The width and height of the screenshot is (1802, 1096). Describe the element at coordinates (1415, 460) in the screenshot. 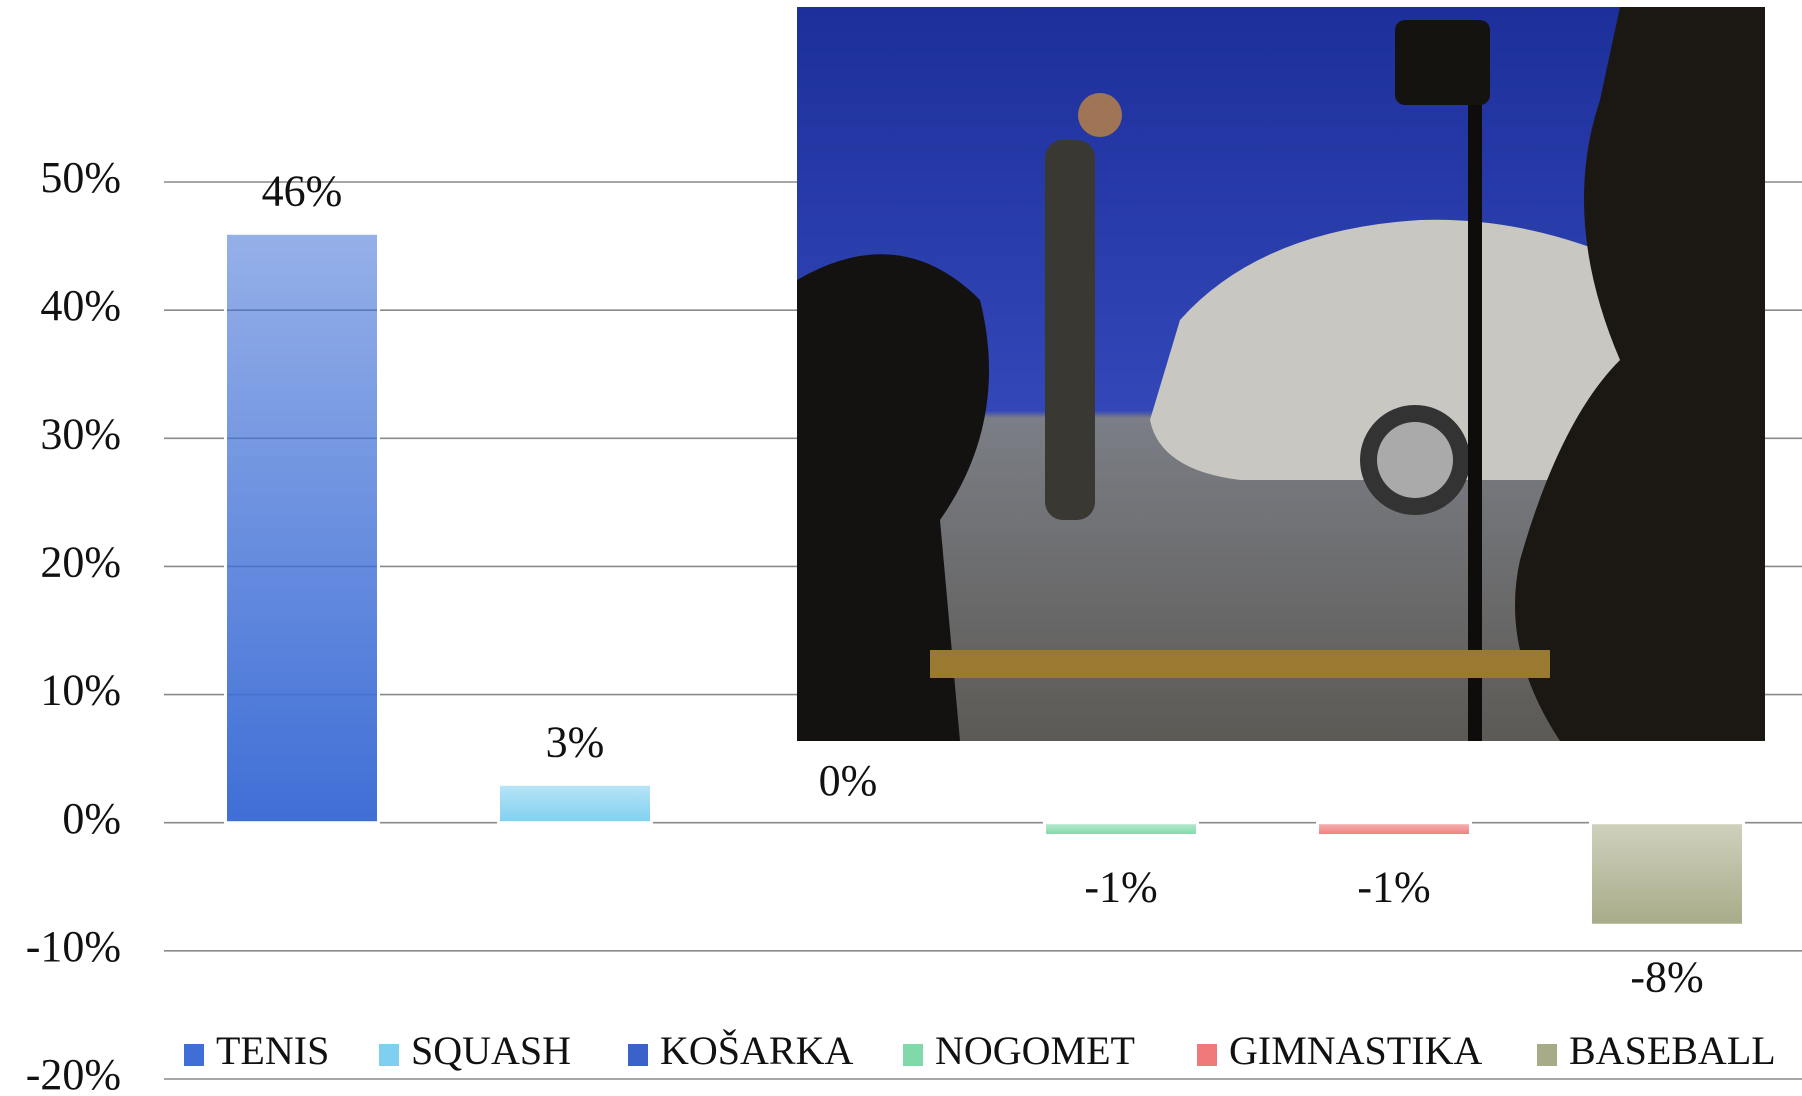

I see `photo-rim` at that location.